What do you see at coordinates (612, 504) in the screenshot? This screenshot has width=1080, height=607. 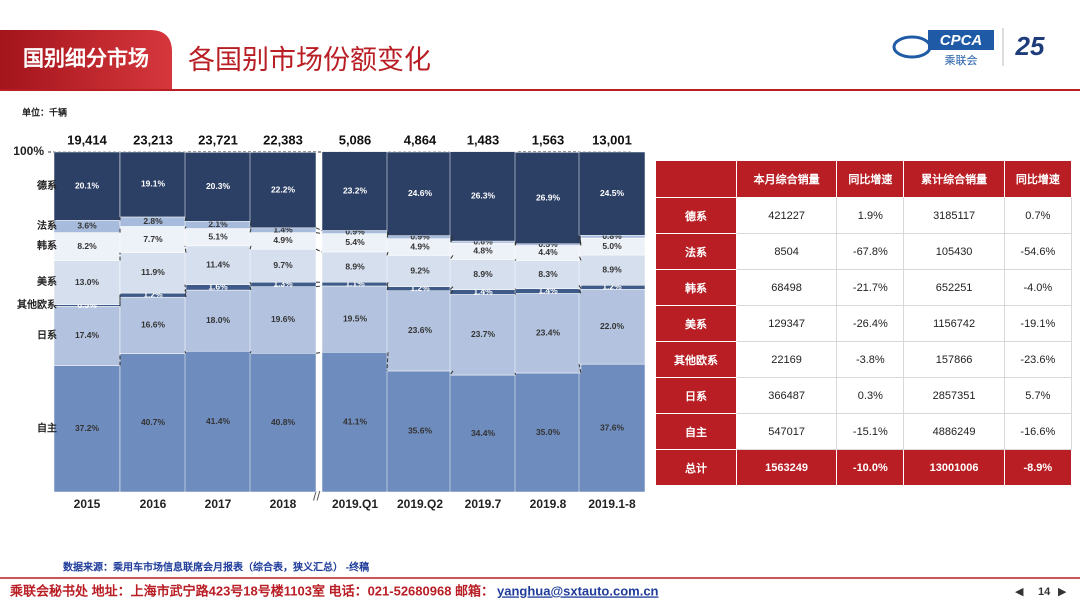 I see `x-tick-label: 2019.1-8` at bounding box center [612, 504].